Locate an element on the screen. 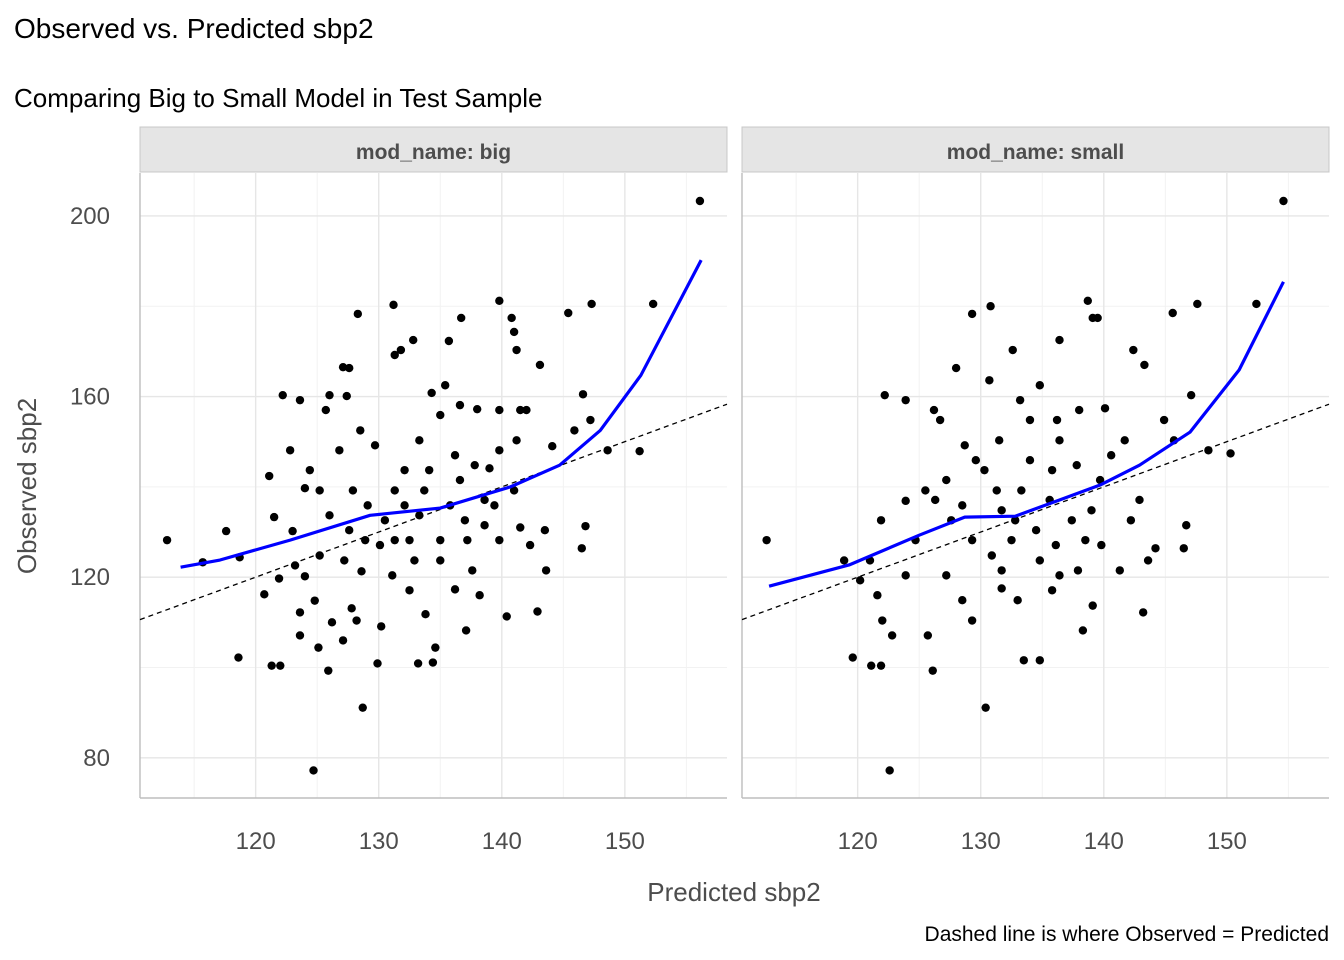 The height and width of the screenshot is (960, 1344). facet-strip-label: mod_name: small is located at coordinates (1035, 152).